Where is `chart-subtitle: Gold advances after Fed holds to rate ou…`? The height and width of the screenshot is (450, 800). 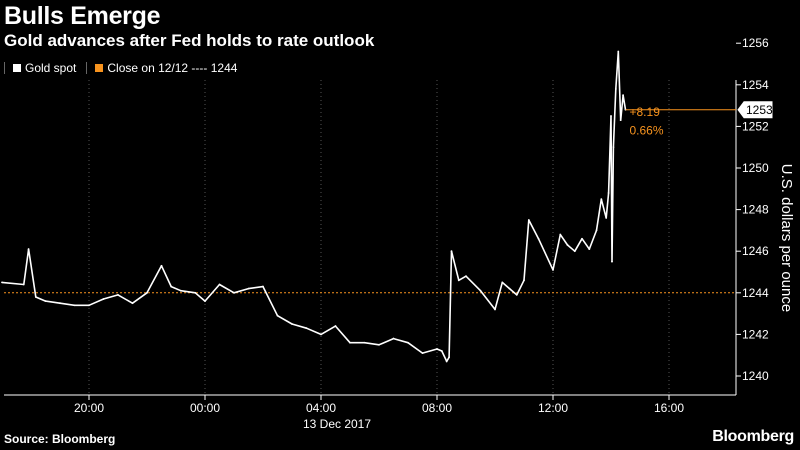
chart-subtitle: Gold advances after Fed holds to rate ou… is located at coordinates (189, 40).